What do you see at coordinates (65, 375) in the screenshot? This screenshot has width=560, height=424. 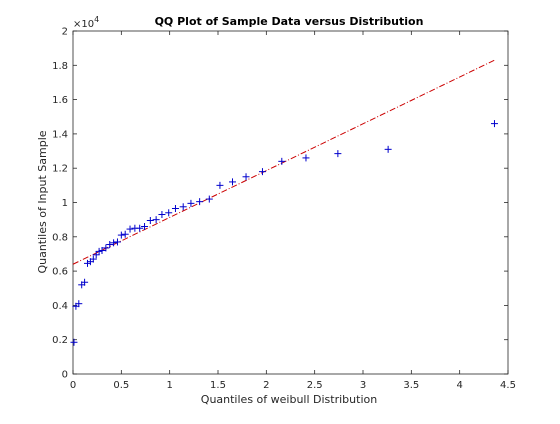 I see `y-tick-label: 0` at bounding box center [65, 375].